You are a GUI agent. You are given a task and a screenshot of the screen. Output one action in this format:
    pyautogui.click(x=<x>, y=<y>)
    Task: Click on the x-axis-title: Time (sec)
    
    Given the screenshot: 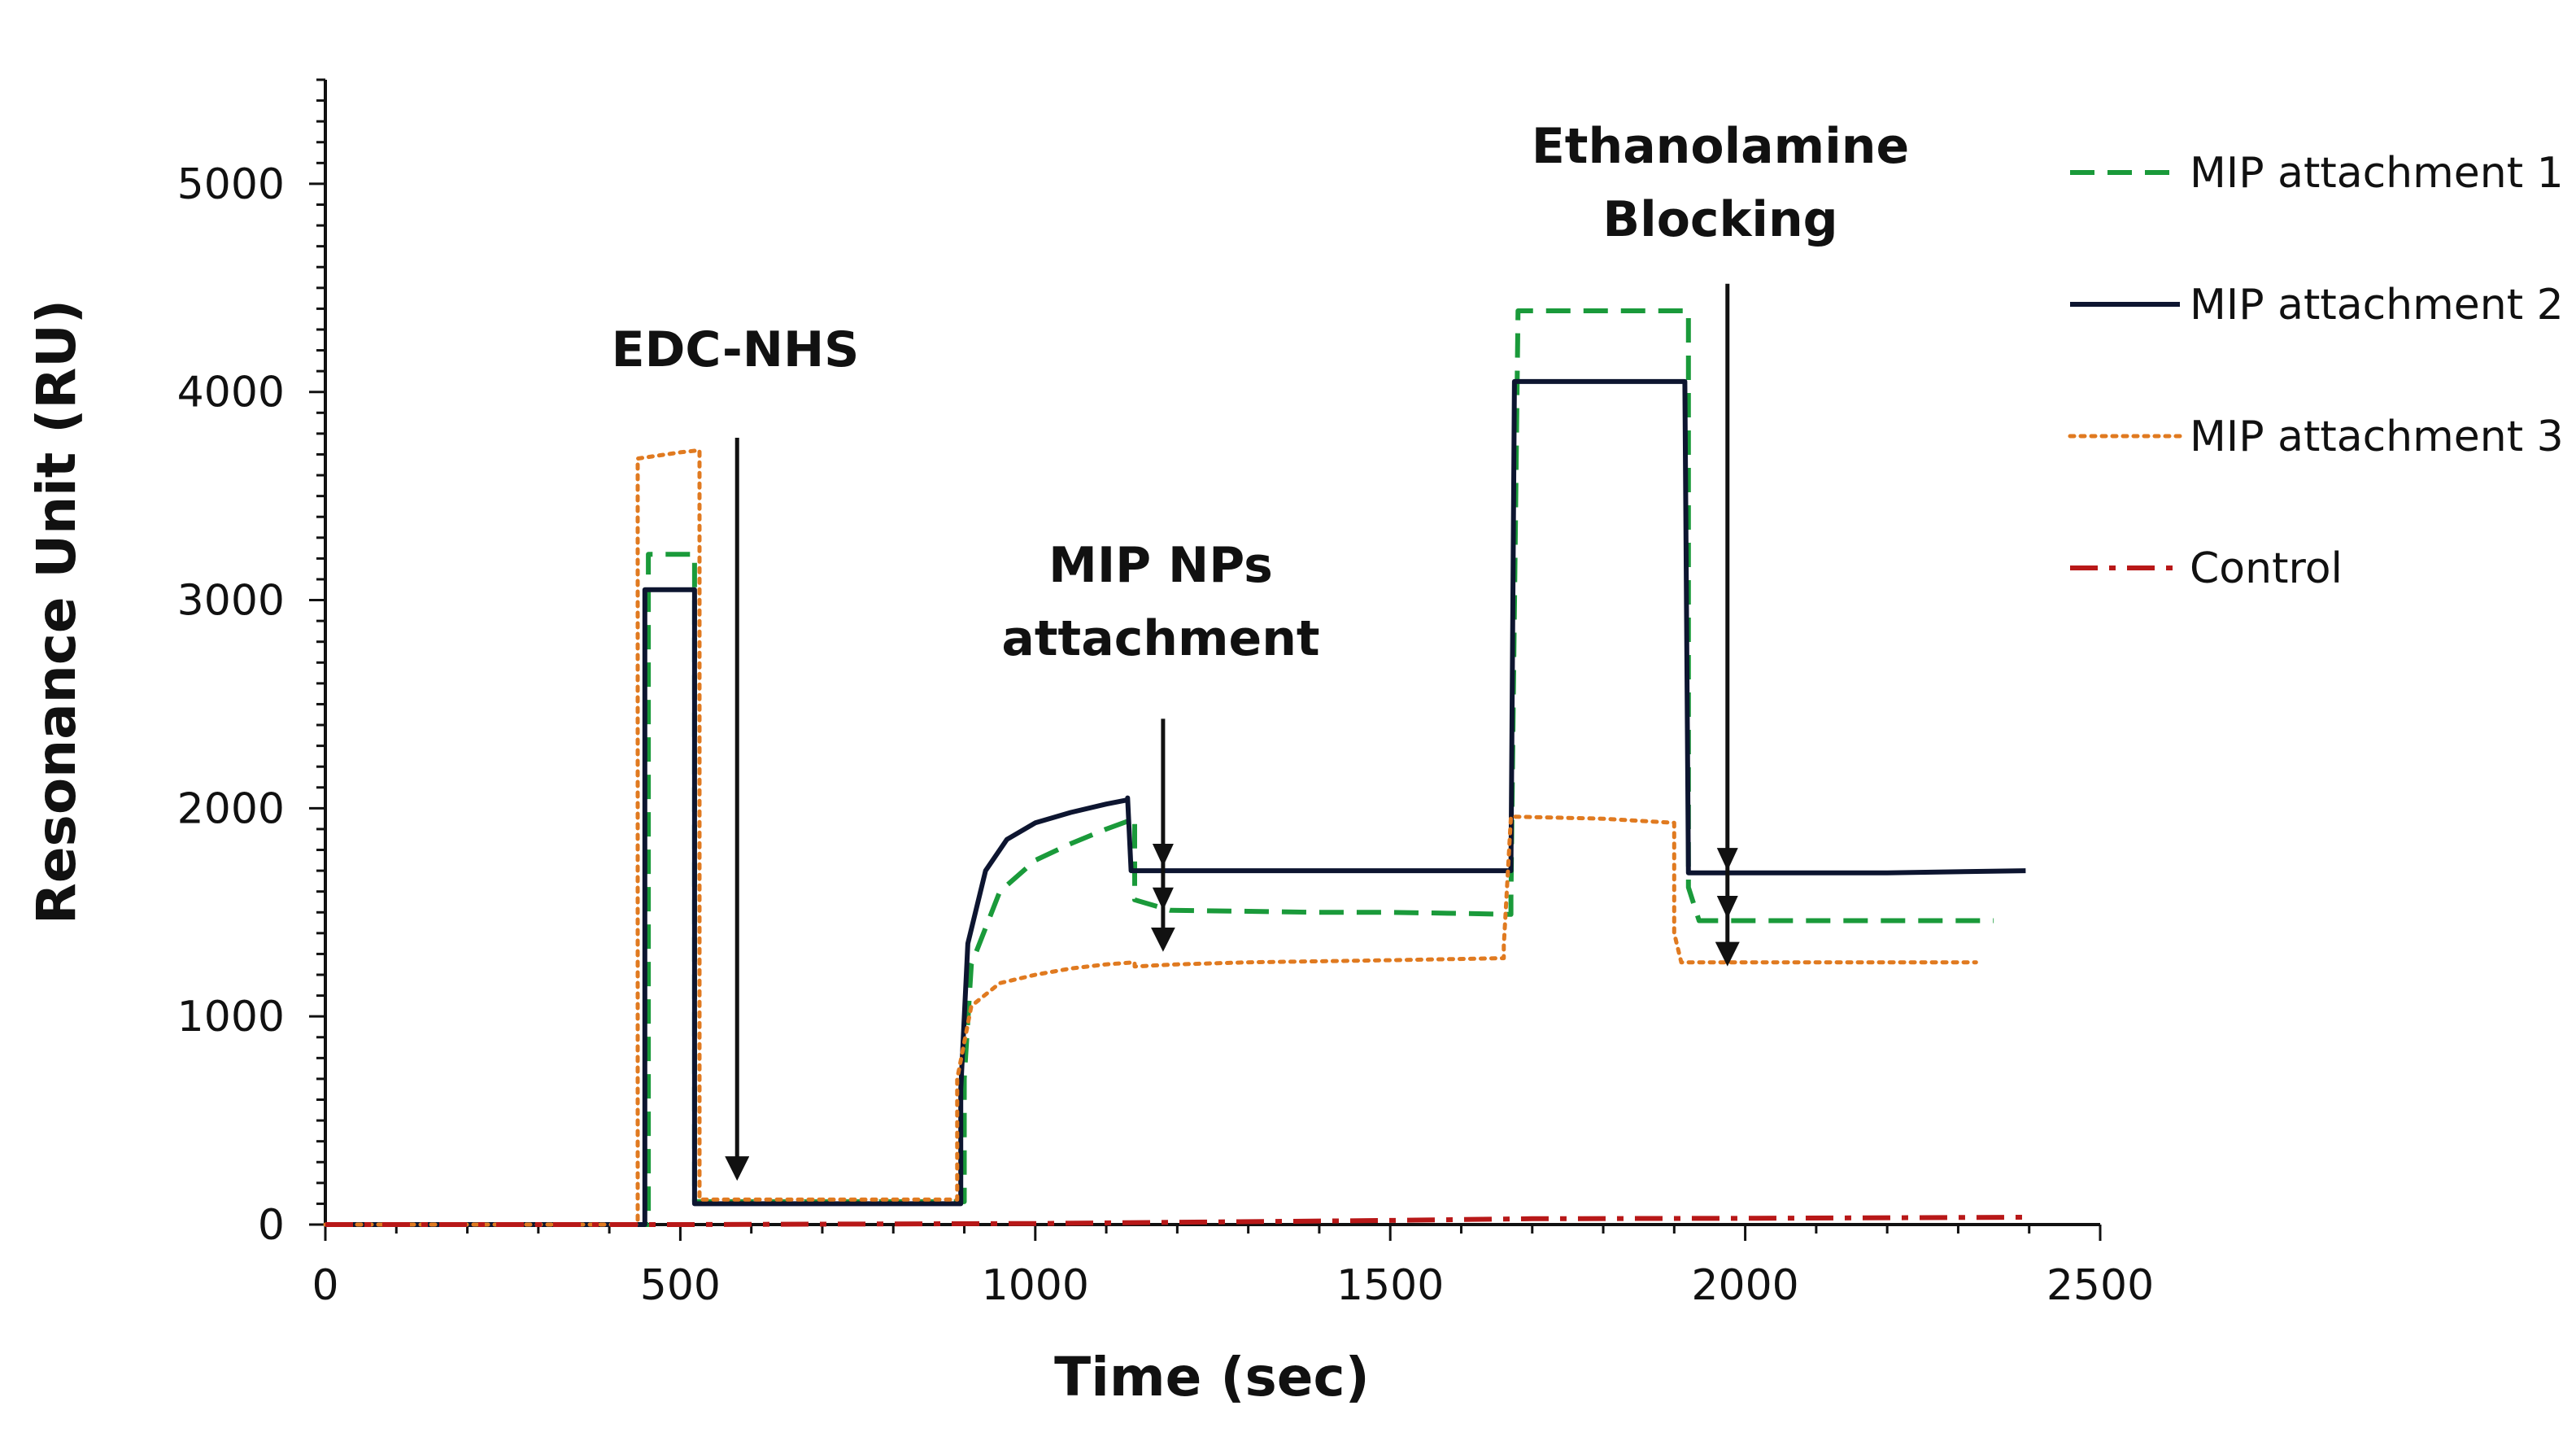 What is the action you would take?
    pyautogui.click(x=1212, y=1377)
    